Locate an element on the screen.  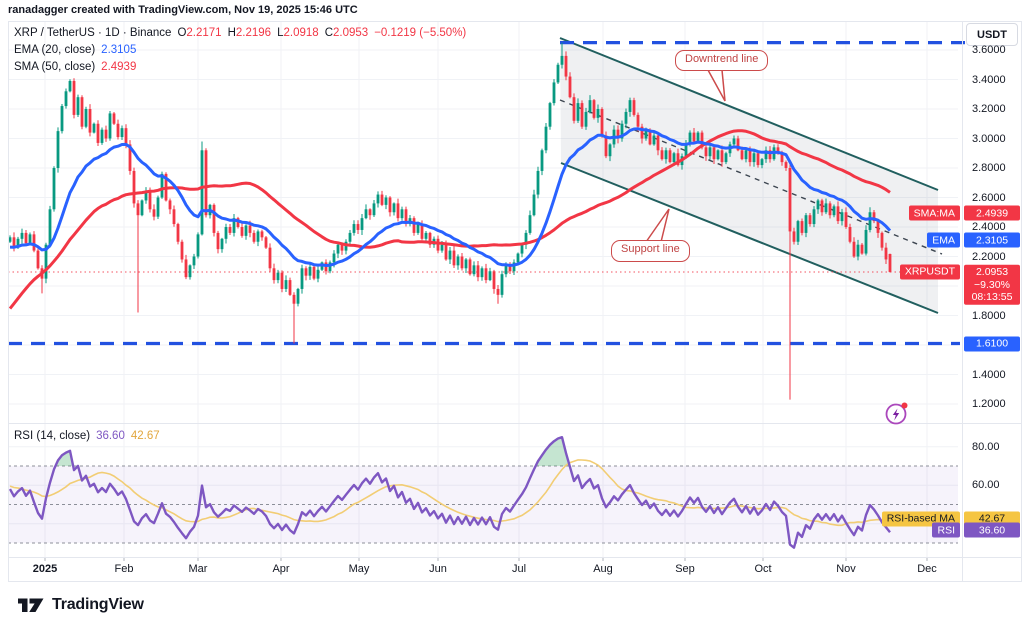
rsi-ma-axis-tag: RSI-based MA is located at coordinates (920, 519).